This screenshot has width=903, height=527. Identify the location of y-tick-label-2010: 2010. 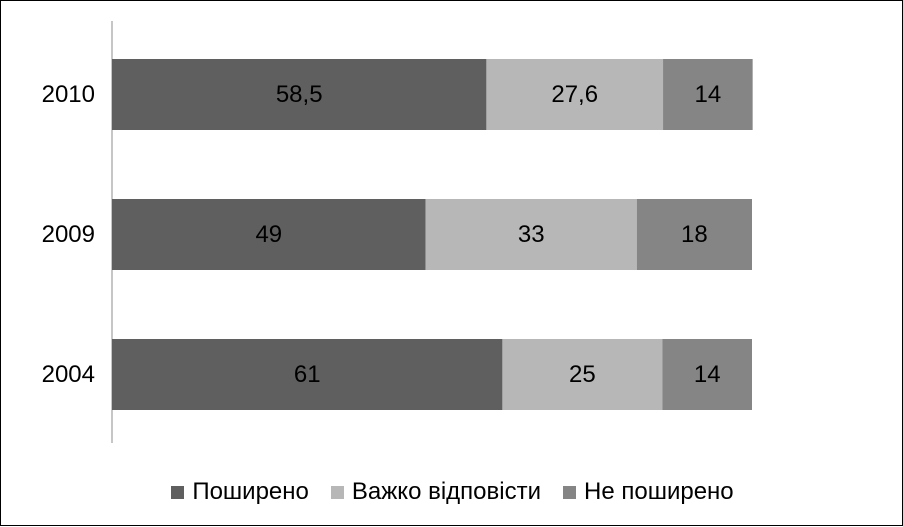
(68, 94).